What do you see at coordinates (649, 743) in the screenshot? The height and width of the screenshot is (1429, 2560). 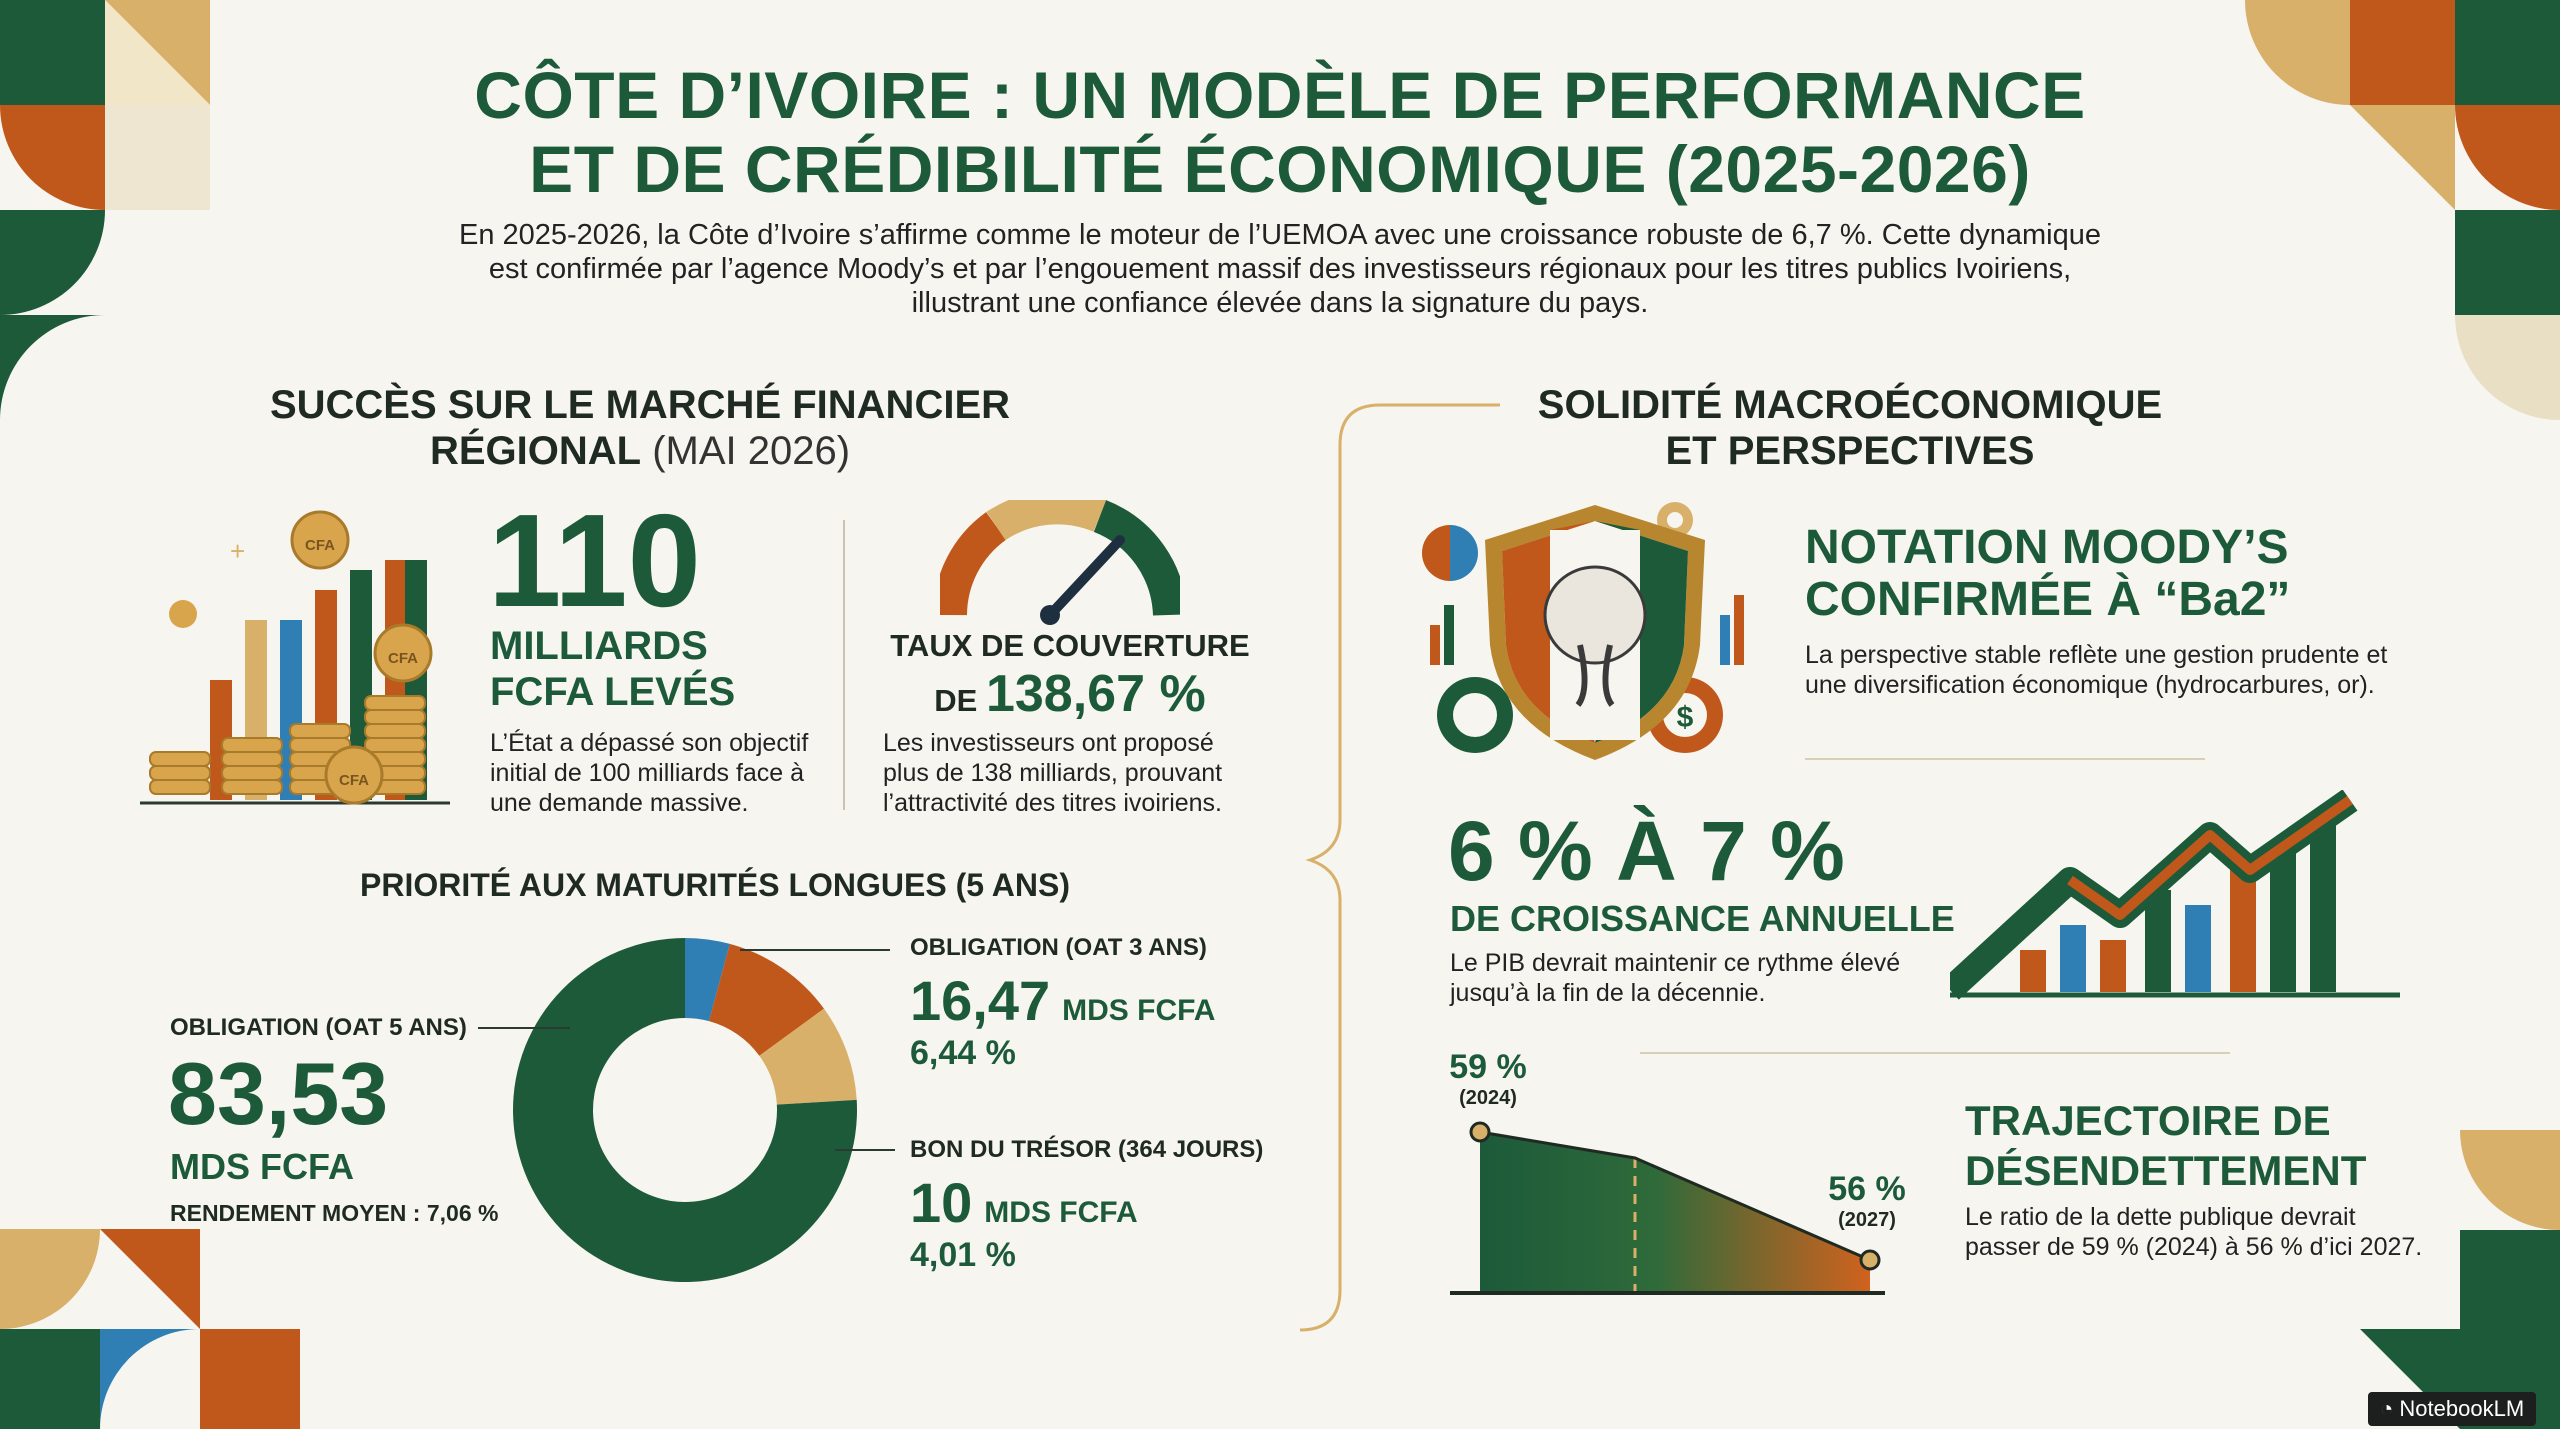 I see `raised-desc-line-1: L’État a dépassé son objectif` at bounding box center [649, 743].